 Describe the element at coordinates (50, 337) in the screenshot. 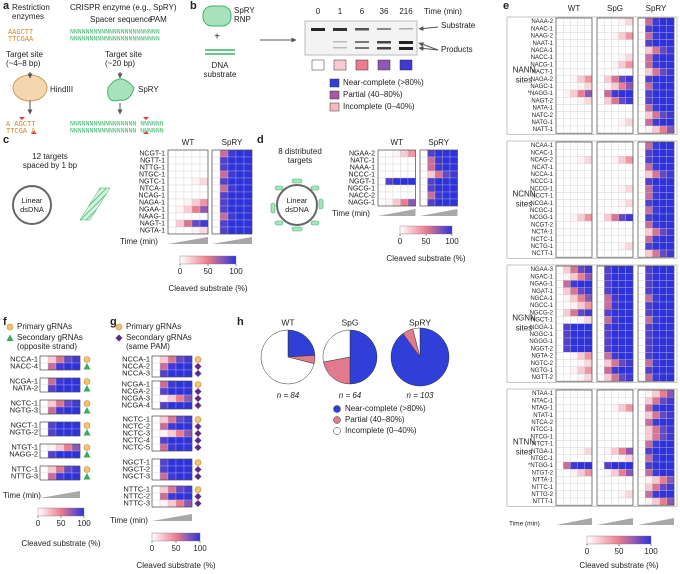

I see `label: Secondary gRNAs` at that location.